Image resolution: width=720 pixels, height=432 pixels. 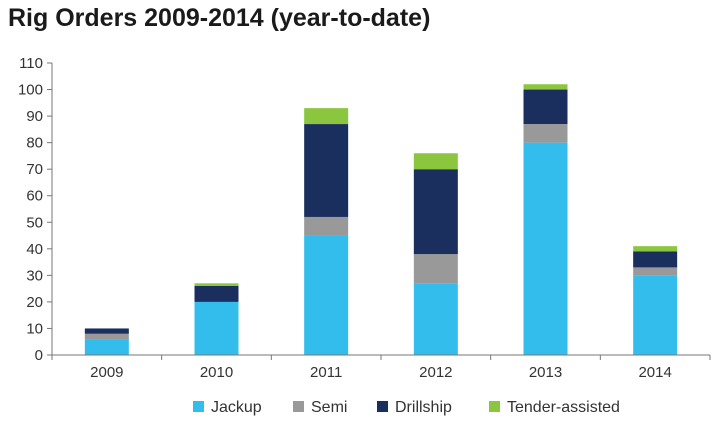 I want to click on y-tick-label: 20, so click(x=34, y=302).